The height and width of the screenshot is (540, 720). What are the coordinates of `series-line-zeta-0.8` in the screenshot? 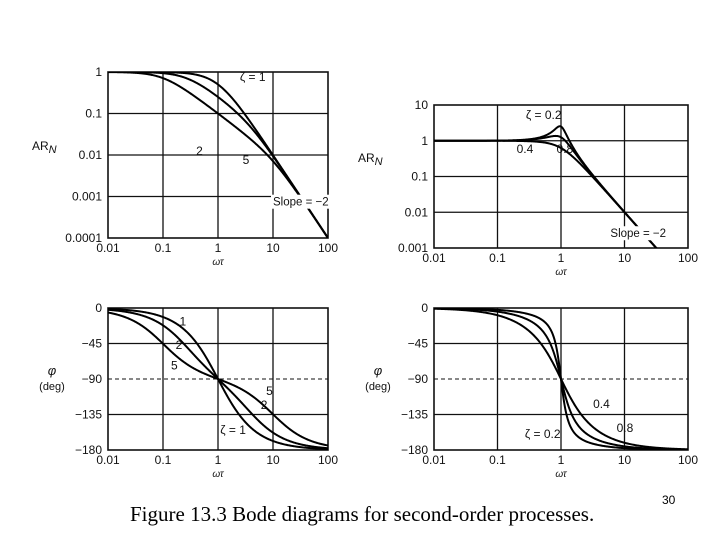 It's located at (561, 379).